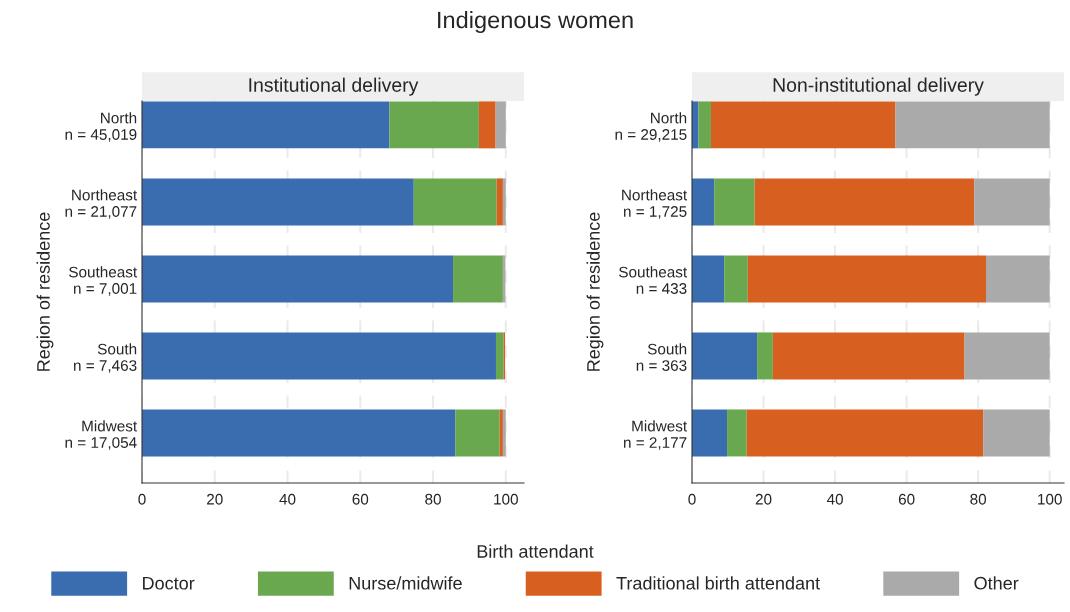 The height and width of the screenshot is (612, 1070). What do you see at coordinates (651, 127) in the screenshot?
I see `y-tick-label: North n = 29,215` at bounding box center [651, 127].